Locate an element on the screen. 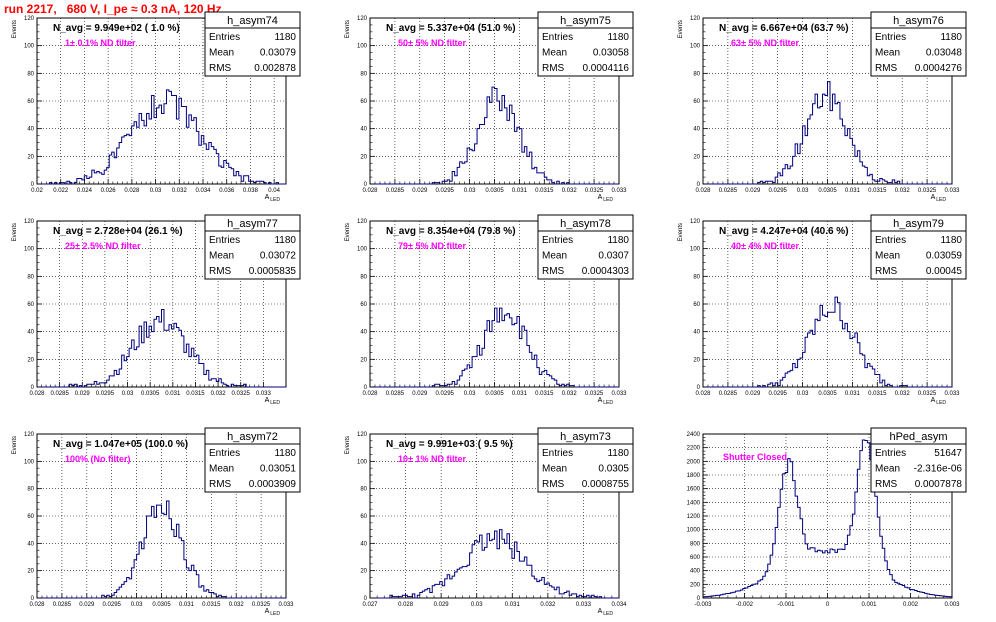  x-tick-label: 0.022 is located at coordinates (61, 191).